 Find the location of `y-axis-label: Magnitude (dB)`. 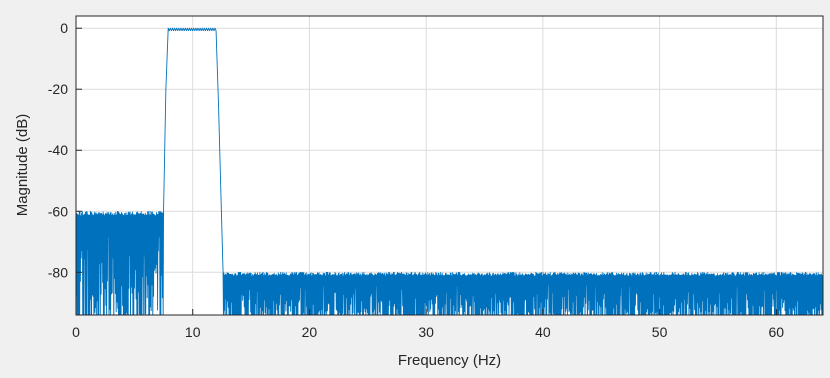

y-axis-label: Magnitude (dB) is located at coordinates (22, 165).